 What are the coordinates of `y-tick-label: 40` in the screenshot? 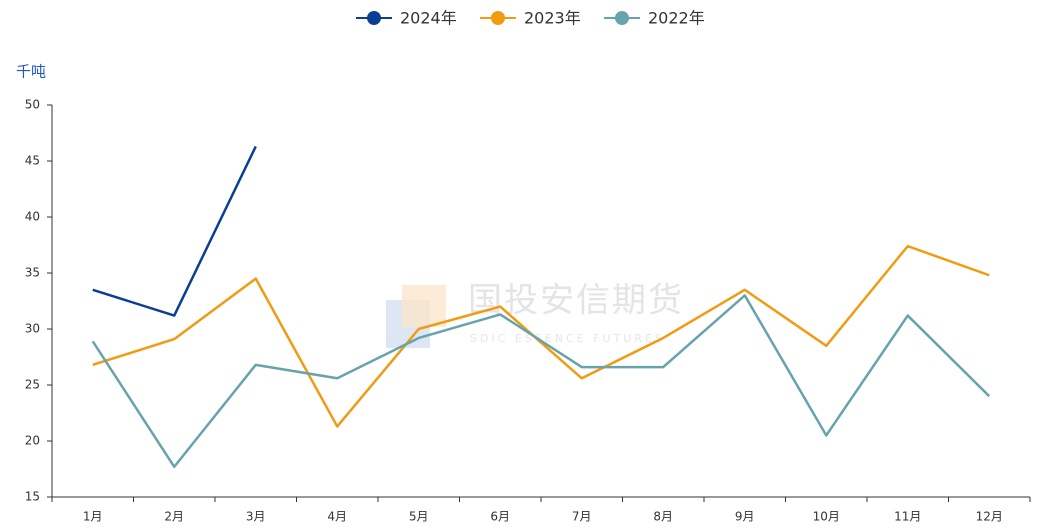 It's located at (32, 217).